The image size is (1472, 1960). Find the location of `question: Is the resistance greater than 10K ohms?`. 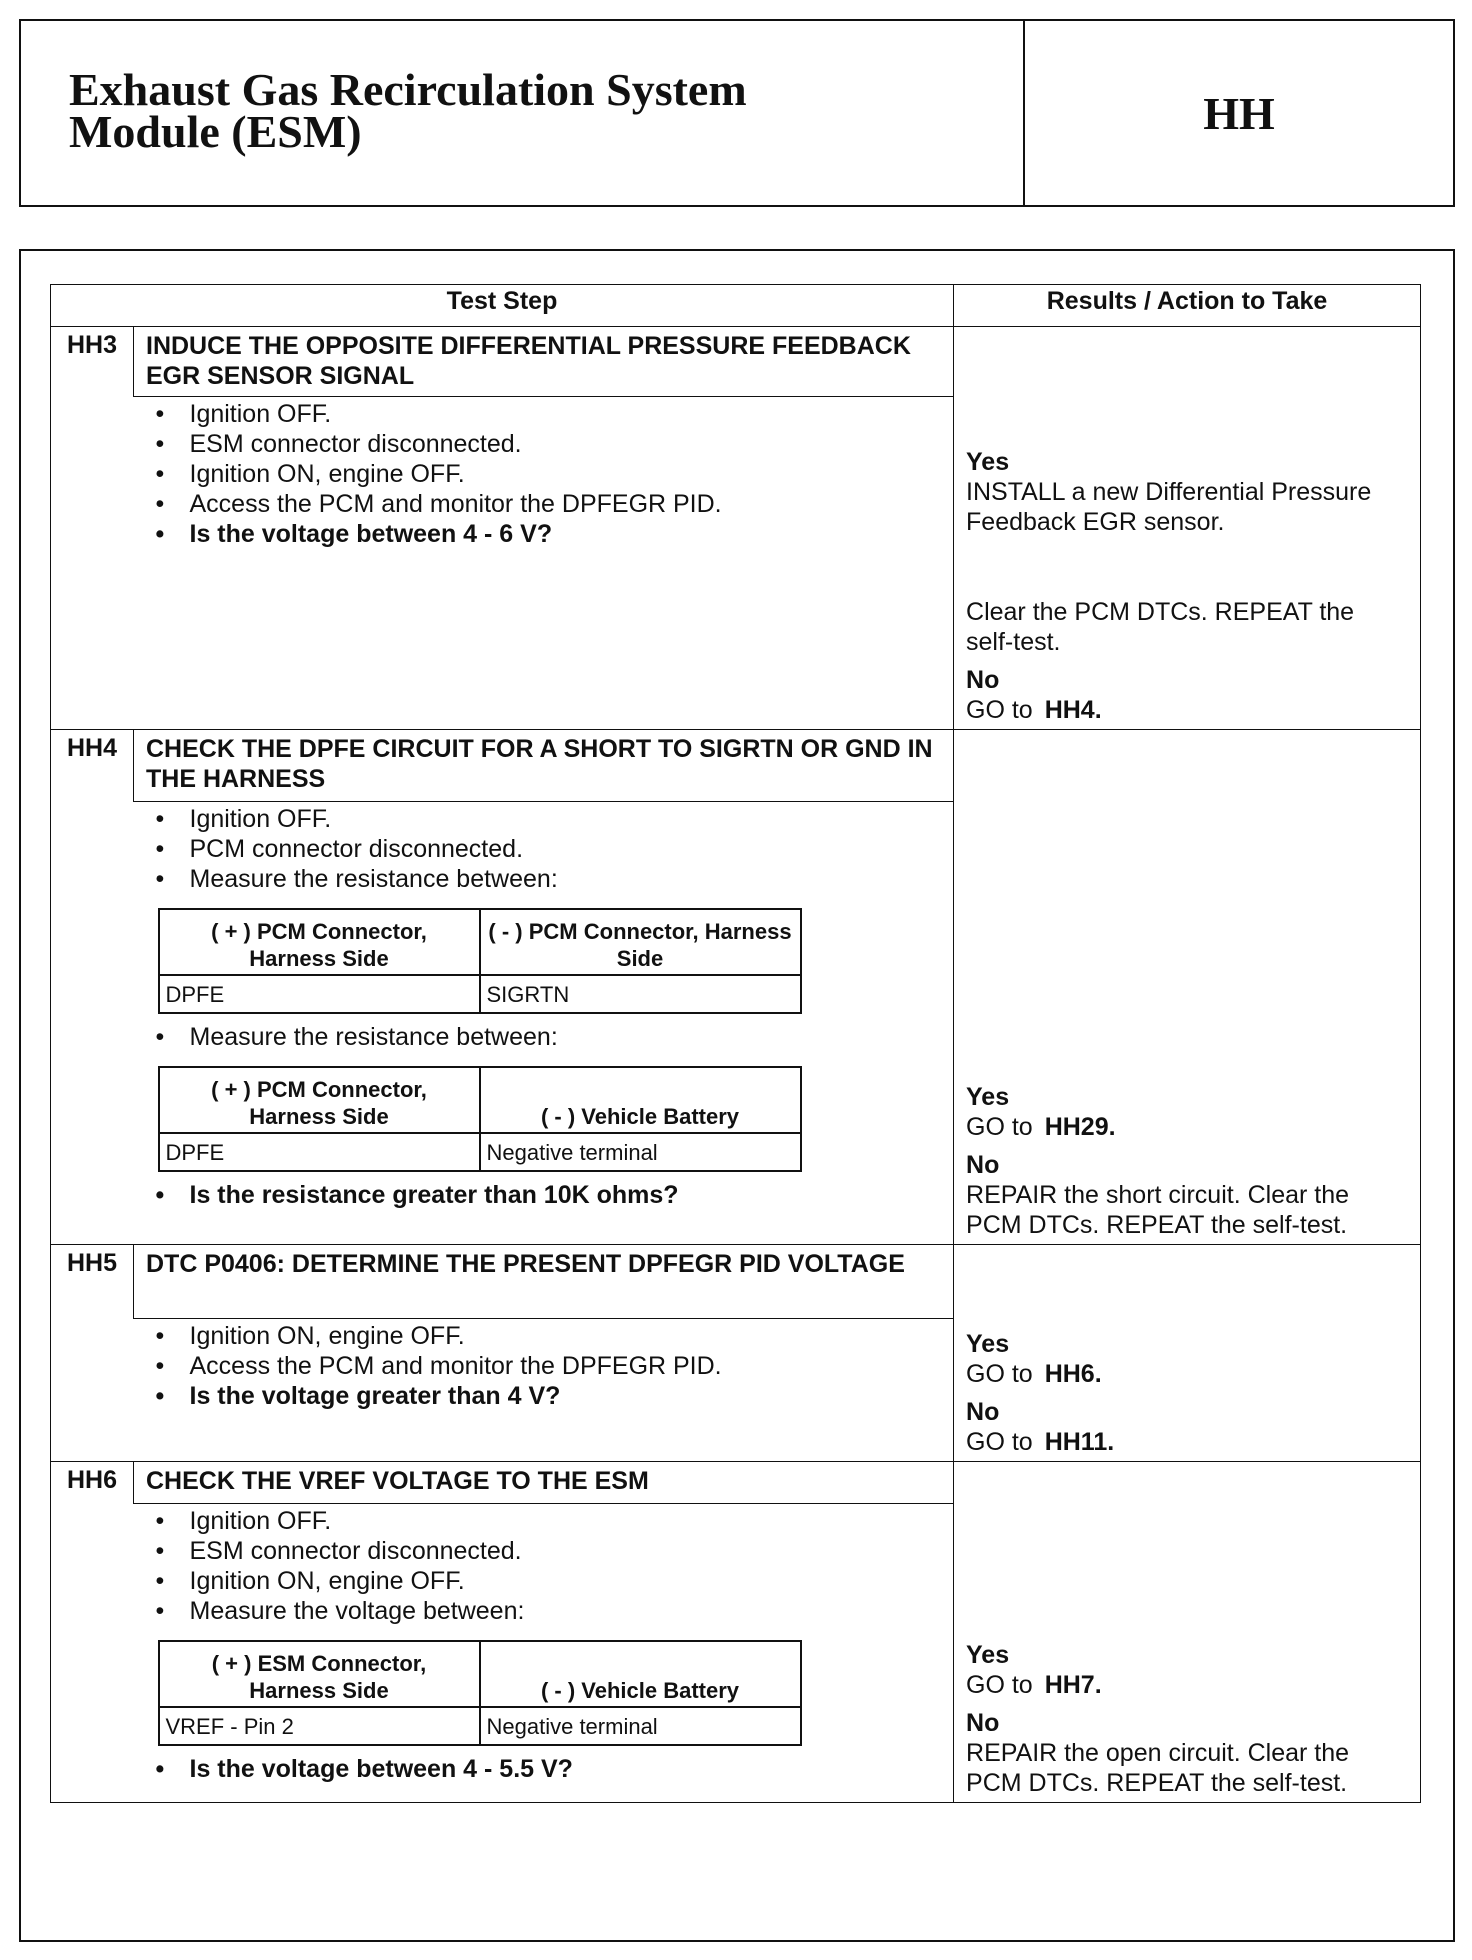

question: Is the resistance greater than 10K ohms? is located at coordinates (544, 1195).